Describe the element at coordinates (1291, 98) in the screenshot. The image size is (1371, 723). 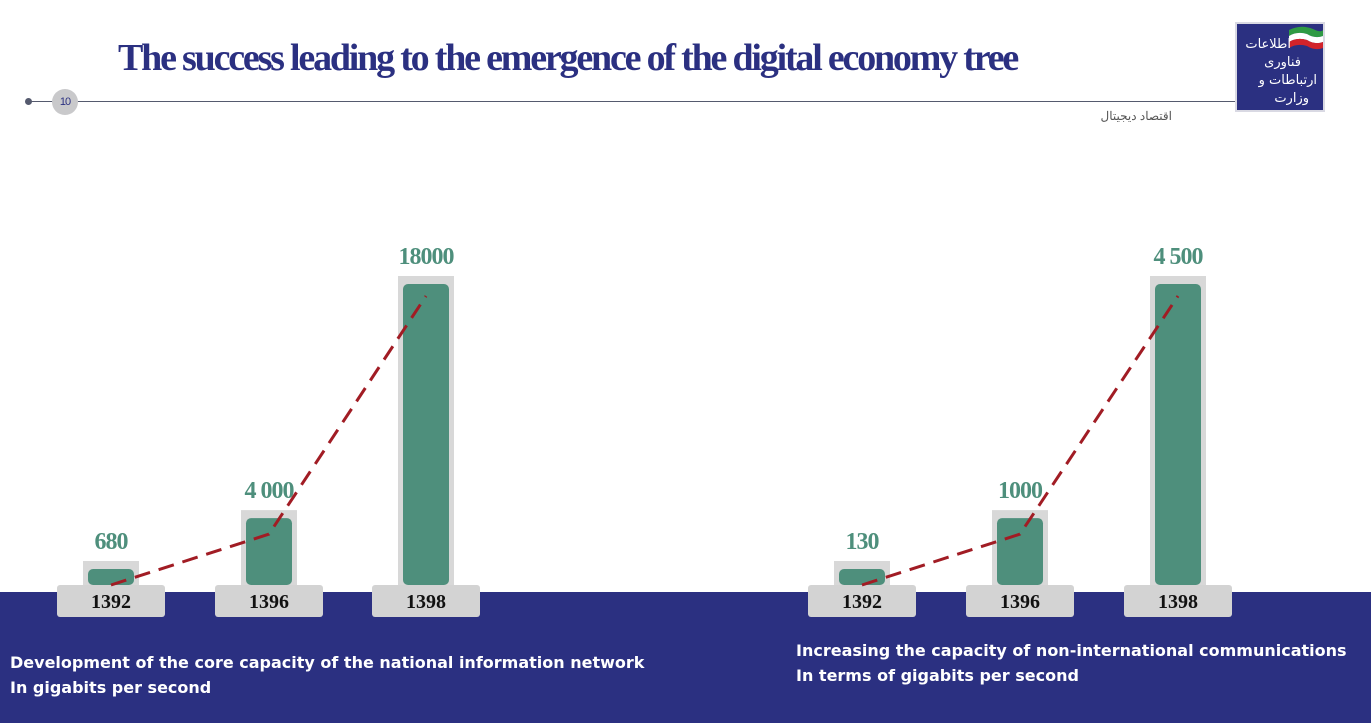
I see `logo-line-4: وزارت` at that location.